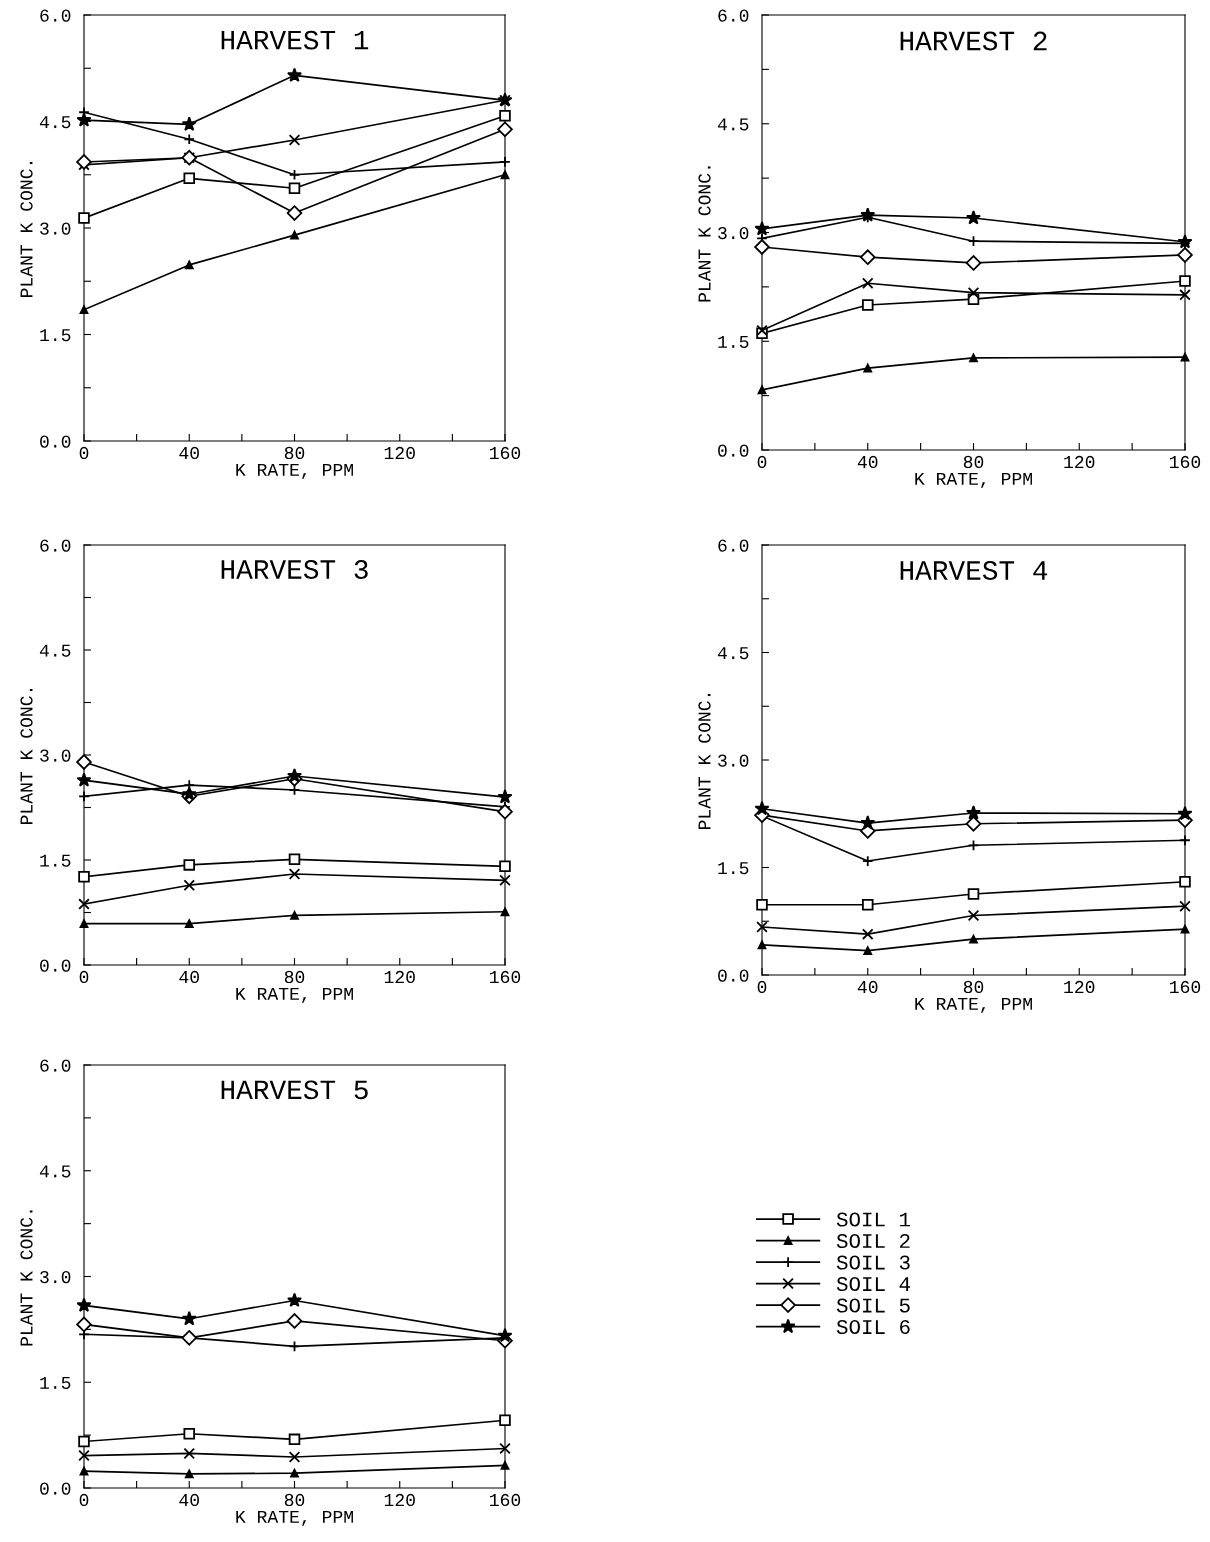  Describe the element at coordinates (294, 569) in the screenshot. I see `chart-title: HARVEST 3` at that location.